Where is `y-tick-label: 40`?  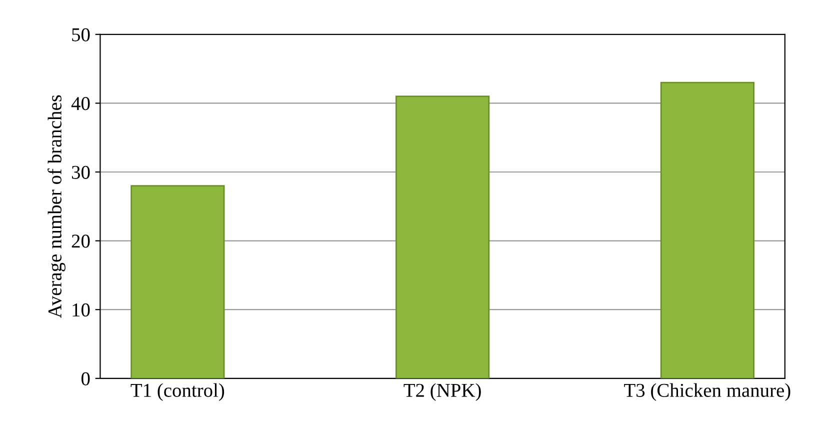 y-tick-label: 40 is located at coordinates (80, 103).